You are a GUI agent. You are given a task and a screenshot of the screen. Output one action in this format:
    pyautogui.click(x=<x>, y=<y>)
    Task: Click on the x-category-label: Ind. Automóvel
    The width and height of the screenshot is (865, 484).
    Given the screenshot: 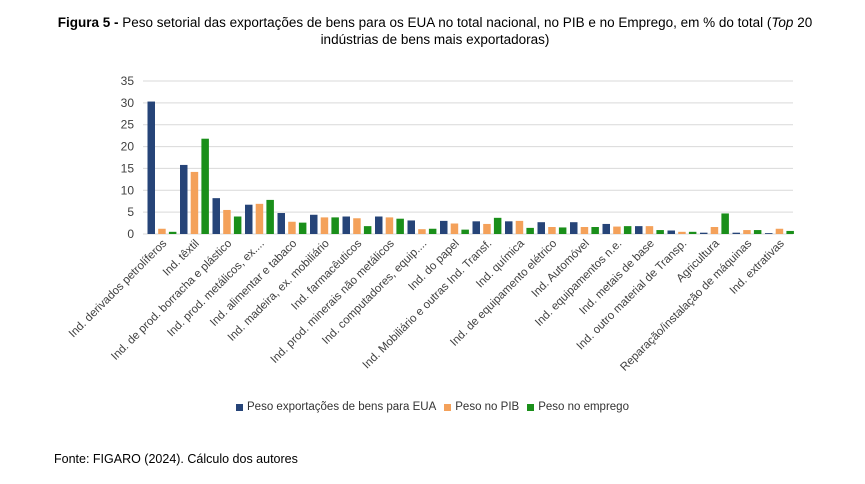 What is the action you would take?
    pyautogui.click(x=561, y=269)
    